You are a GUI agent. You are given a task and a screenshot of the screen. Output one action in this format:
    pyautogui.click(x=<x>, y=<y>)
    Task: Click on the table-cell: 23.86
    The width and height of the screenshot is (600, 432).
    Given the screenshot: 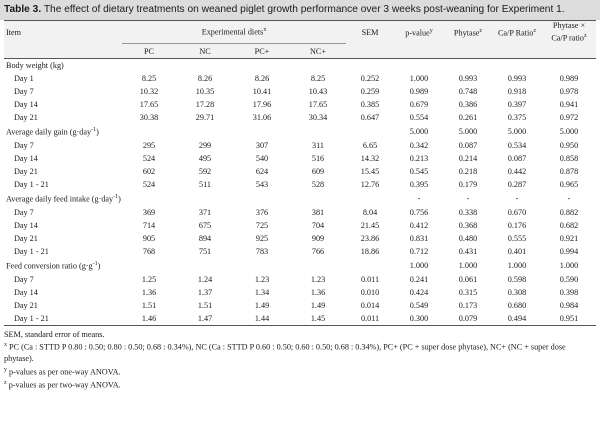 What is the action you would take?
    pyautogui.click(x=370, y=239)
    